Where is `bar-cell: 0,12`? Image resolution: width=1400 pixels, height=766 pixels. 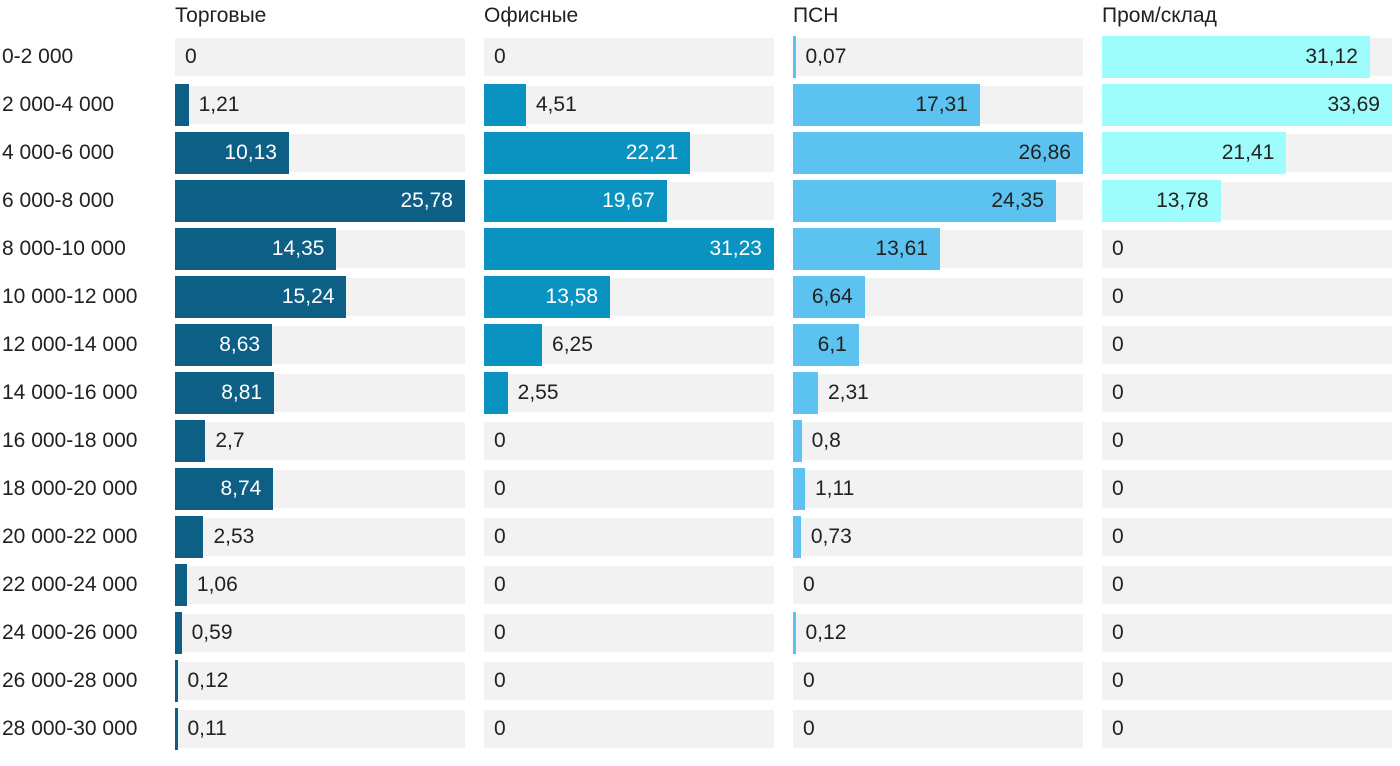 bar-cell: 0,12 is located at coordinates (938, 633).